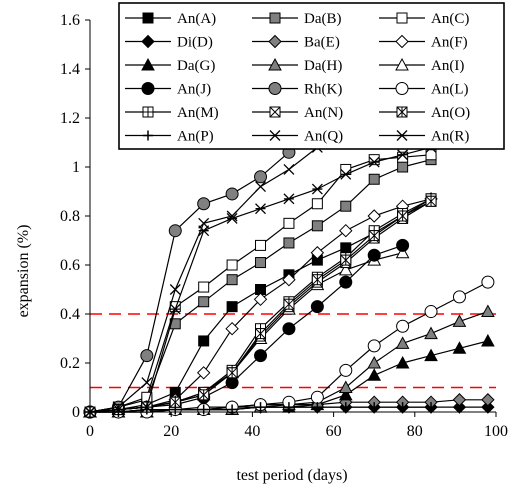 This screenshot has height=488, width=516. Describe the element at coordinates (346, 282) in the screenshot. I see `data-point-9-9-shape` at that location.